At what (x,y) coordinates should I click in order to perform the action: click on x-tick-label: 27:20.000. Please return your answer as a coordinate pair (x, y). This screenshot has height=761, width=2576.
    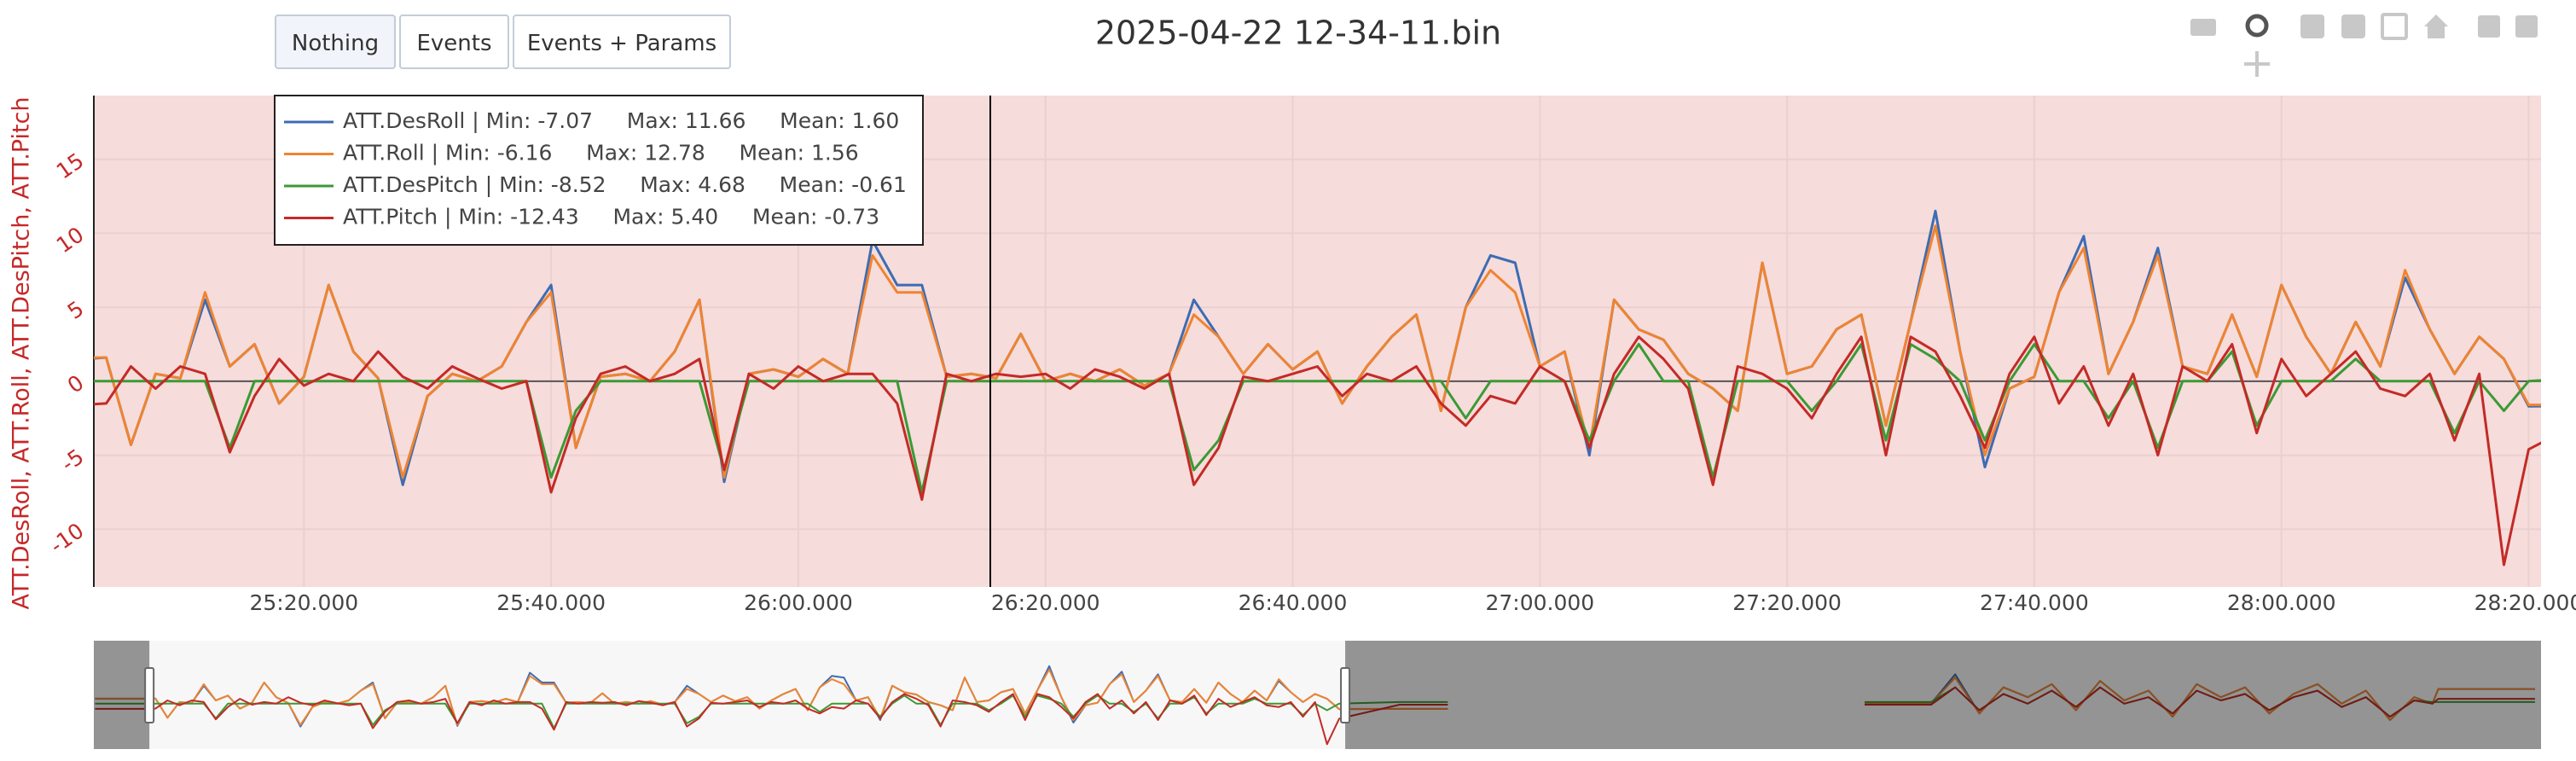
    Looking at the image, I should click on (1787, 602).